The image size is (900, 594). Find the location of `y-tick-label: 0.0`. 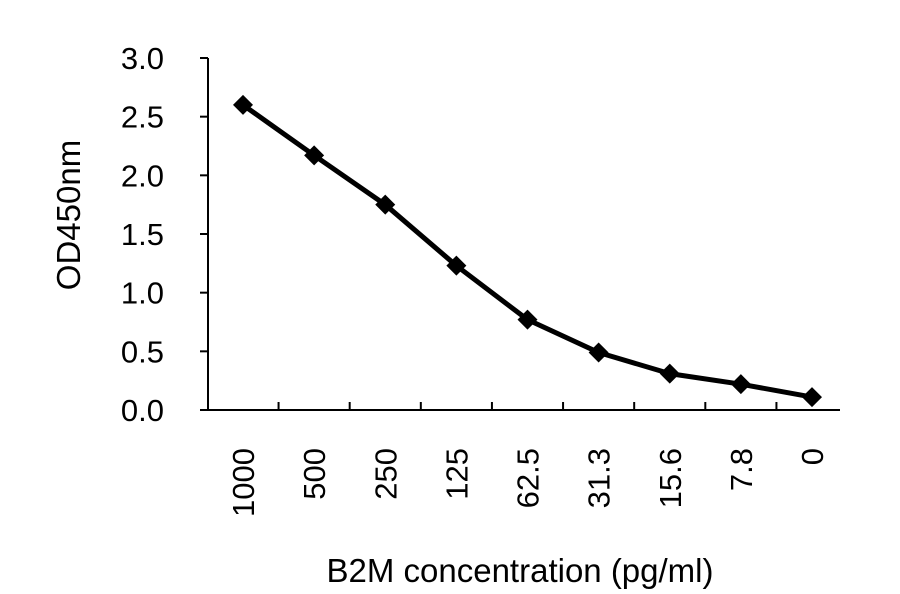

y-tick-label: 0.0 is located at coordinates (142, 410).